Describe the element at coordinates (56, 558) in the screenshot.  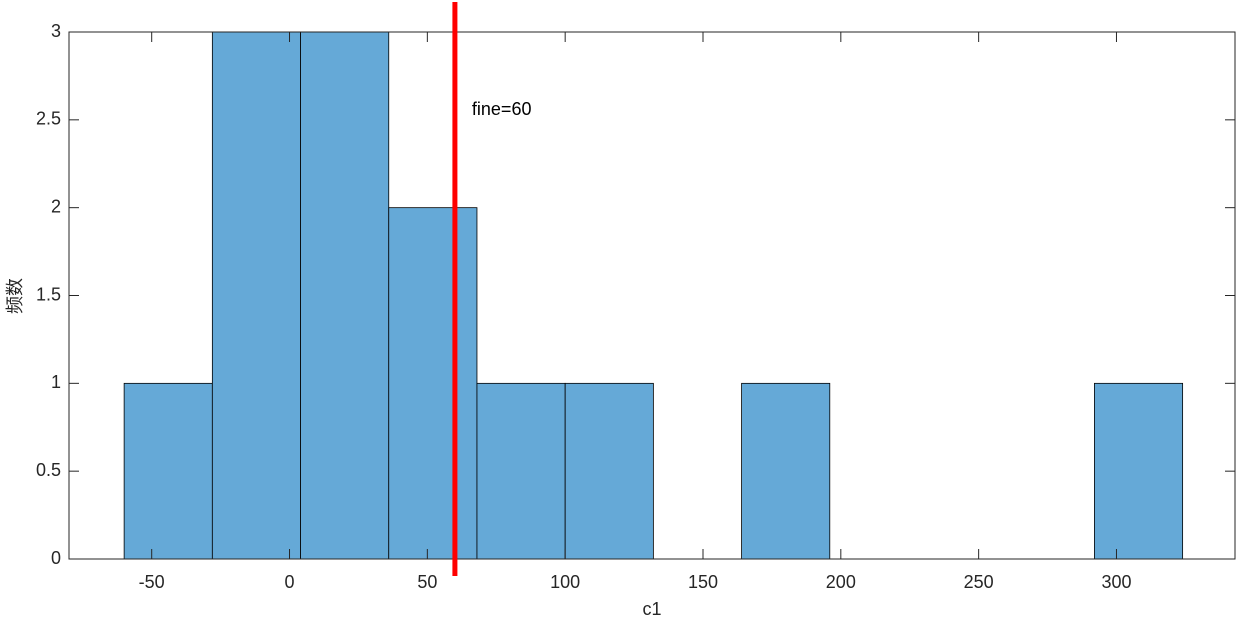
I see `y-tick-label: 0` at that location.